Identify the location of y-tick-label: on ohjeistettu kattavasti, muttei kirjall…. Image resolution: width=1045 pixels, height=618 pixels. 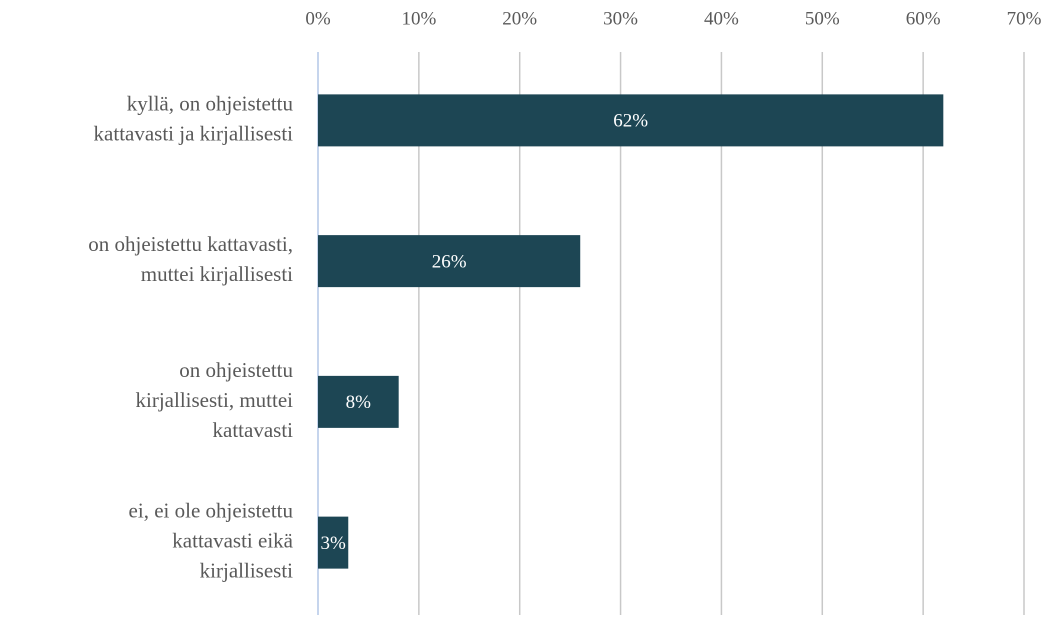
(190, 259).